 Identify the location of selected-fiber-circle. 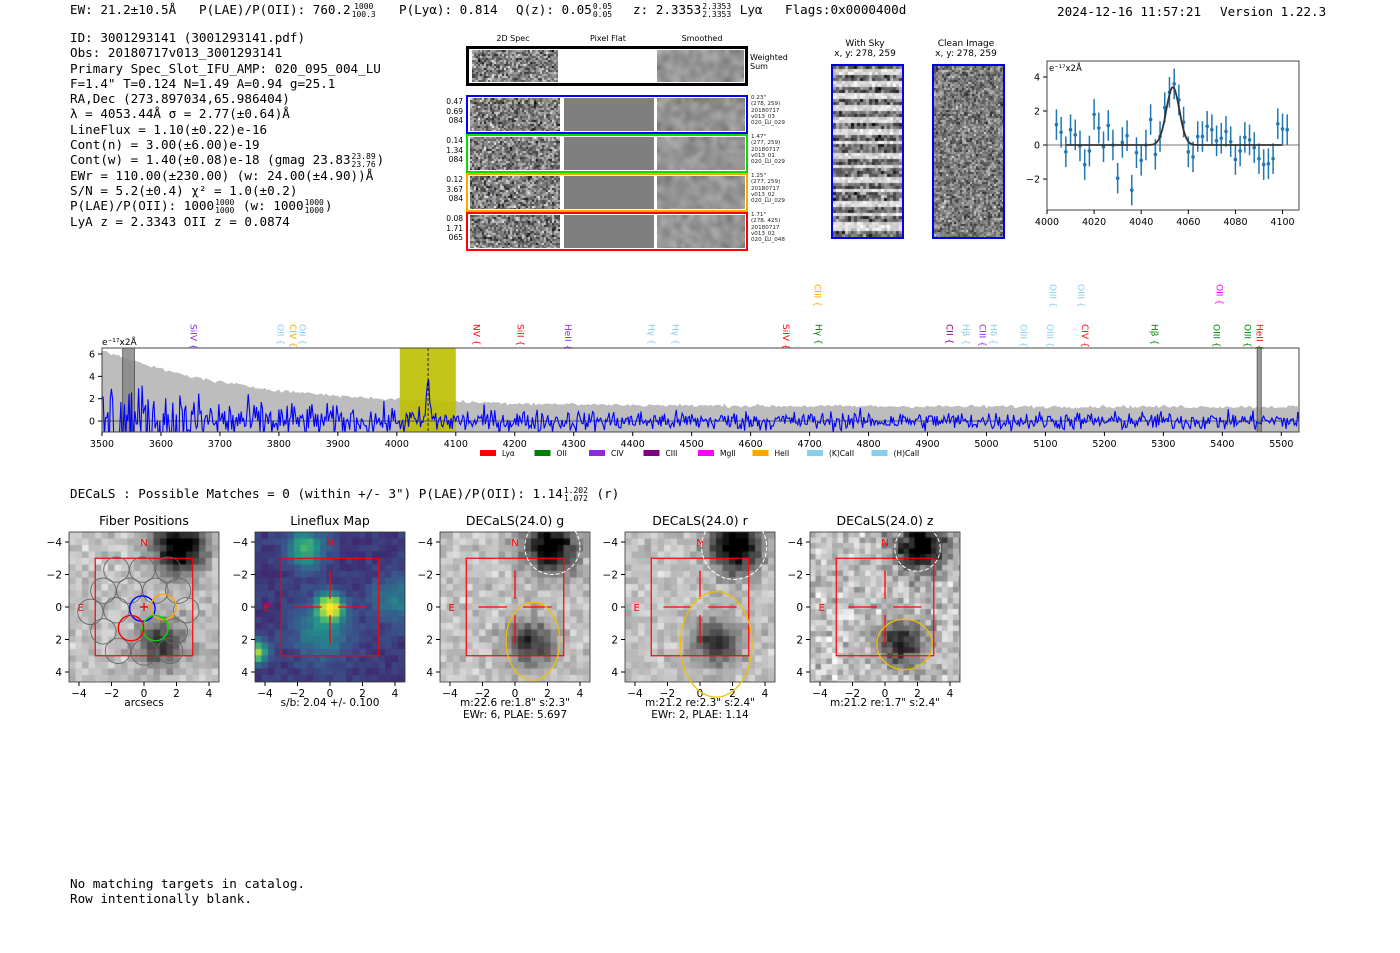
(155, 628).